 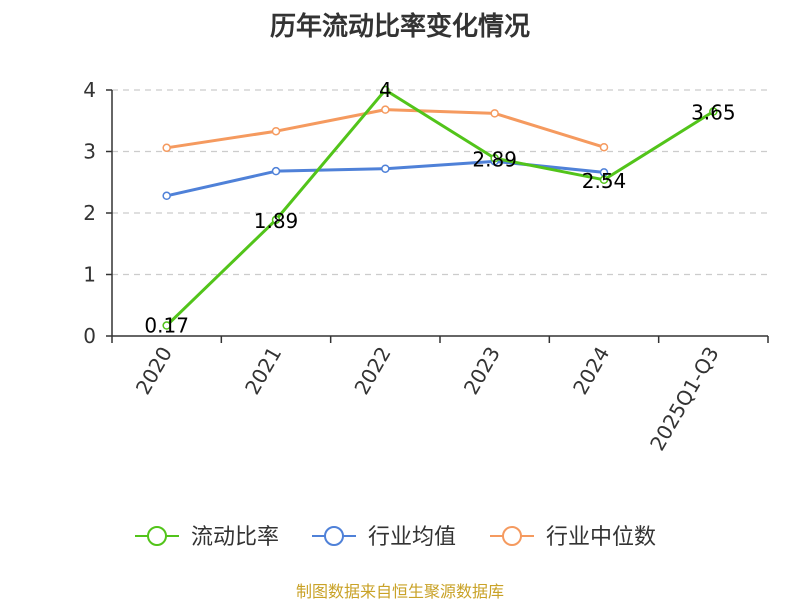 I want to click on y-tick-label: 0, so click(x=89, y=336).